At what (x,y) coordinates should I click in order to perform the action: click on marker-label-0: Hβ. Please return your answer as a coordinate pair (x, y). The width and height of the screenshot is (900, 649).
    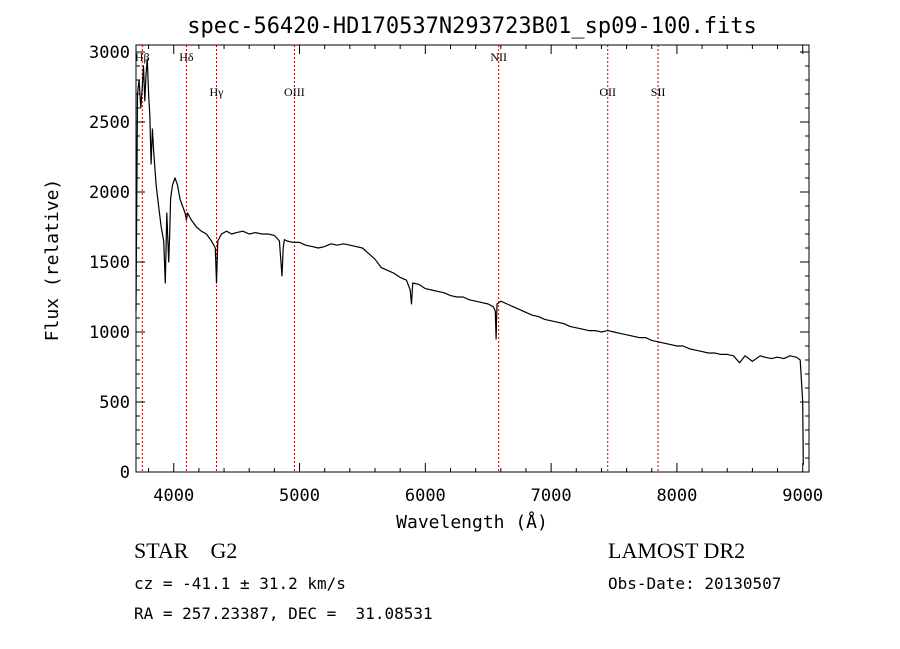
    Looking at the image, I should click on (142, 57).